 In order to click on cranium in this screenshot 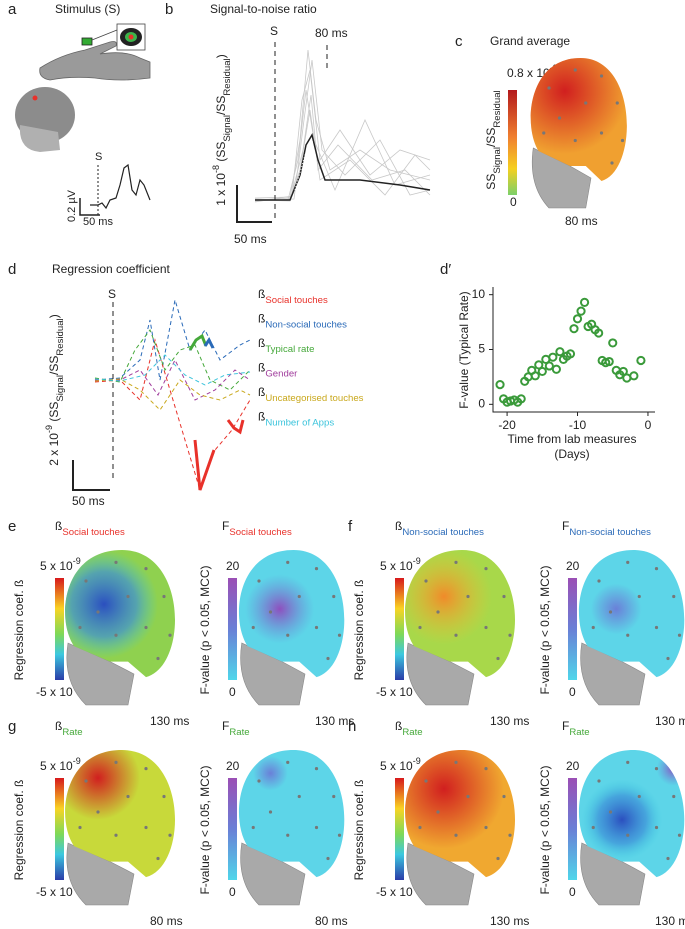, I will do `click(291, 614)`.